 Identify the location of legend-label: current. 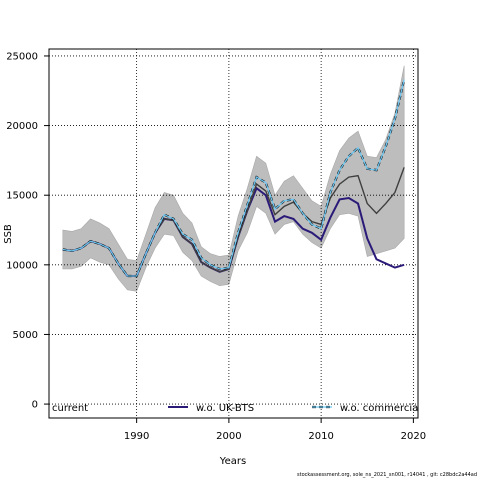
(70, 408).